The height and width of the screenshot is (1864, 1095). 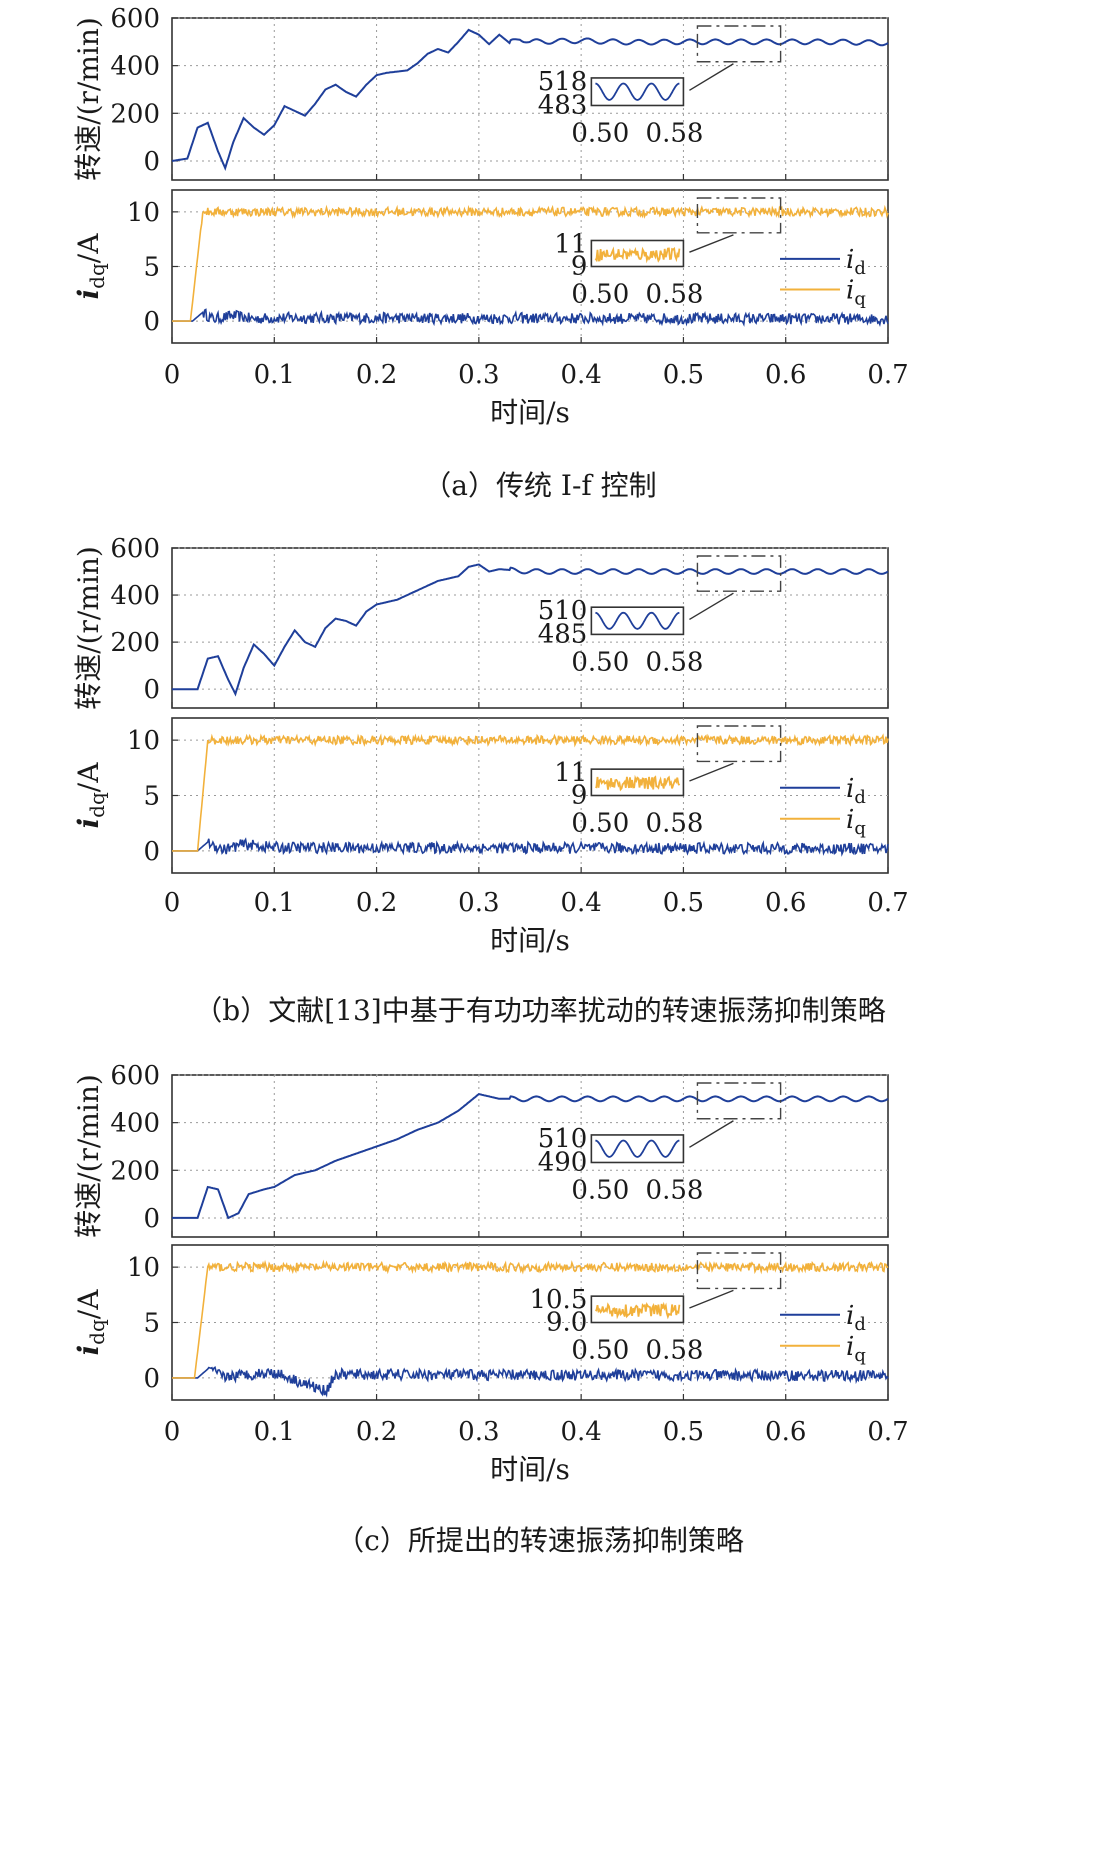 I want to click on panel-caption: （a）传统 I-f 控制, so click(x=539, y=485).